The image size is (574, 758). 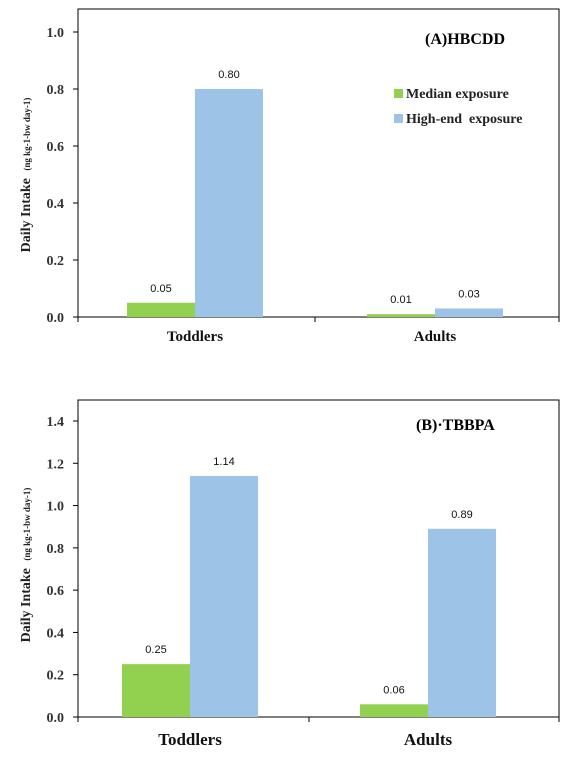 What do you see at coordinates (468, 294) in the screenshot?
I see `data-label: 0.03` at bounding box center [468, 294].